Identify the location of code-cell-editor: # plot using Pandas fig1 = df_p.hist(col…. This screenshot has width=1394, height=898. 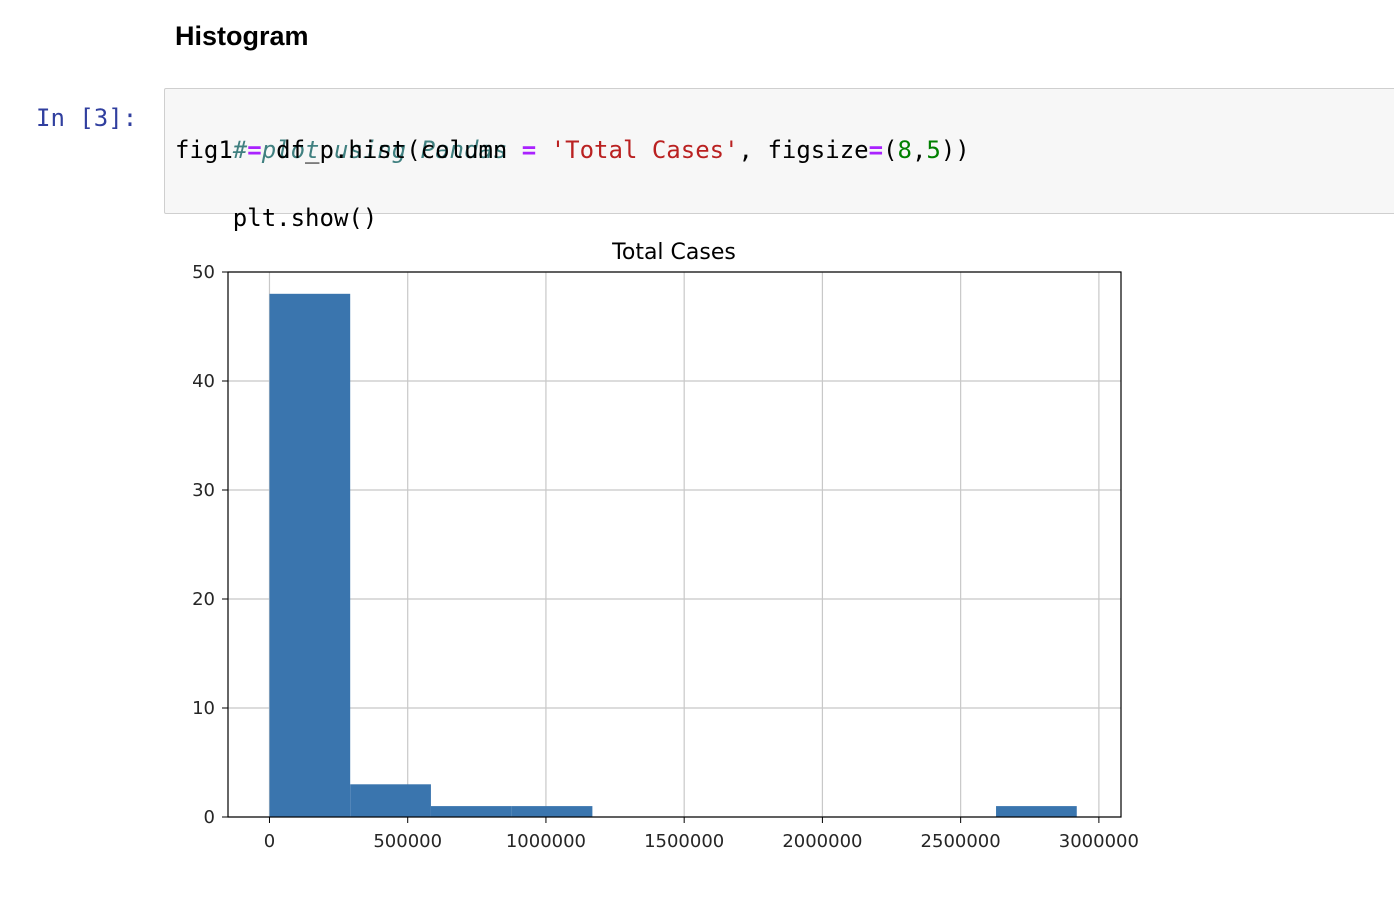
(779, 160).